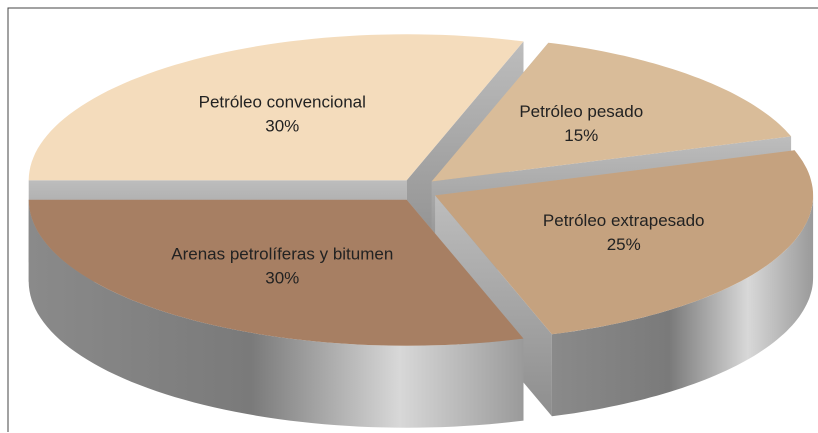 The width and height of the screenshot is (818, 433). I want to click on slice-label: Petróleo convencional, so click(282, 102).